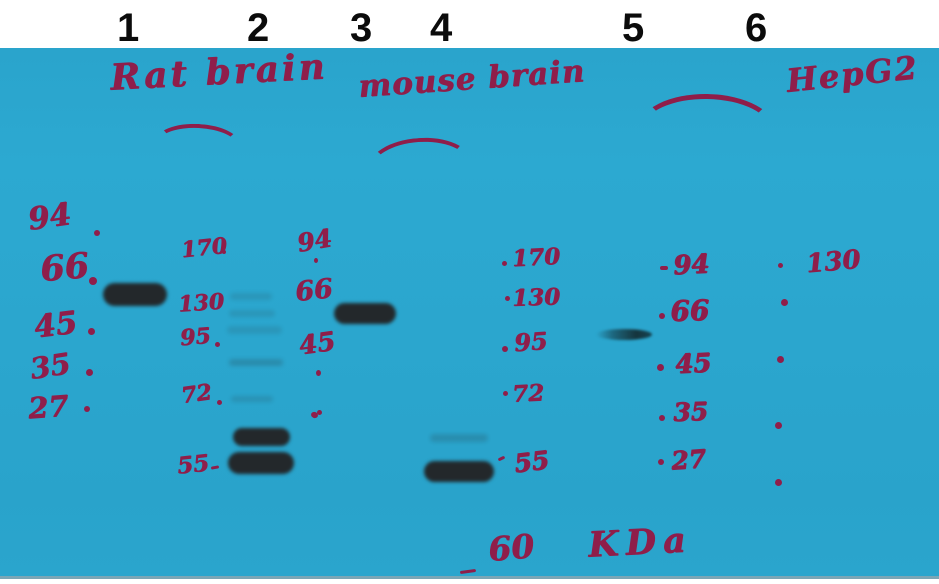 The height and width of the screenshot is (584, 939). What do you see at coordinates (361, 28) in the screenshot?
I see `lane-number-3: 3` at bounding box center [361, 28].